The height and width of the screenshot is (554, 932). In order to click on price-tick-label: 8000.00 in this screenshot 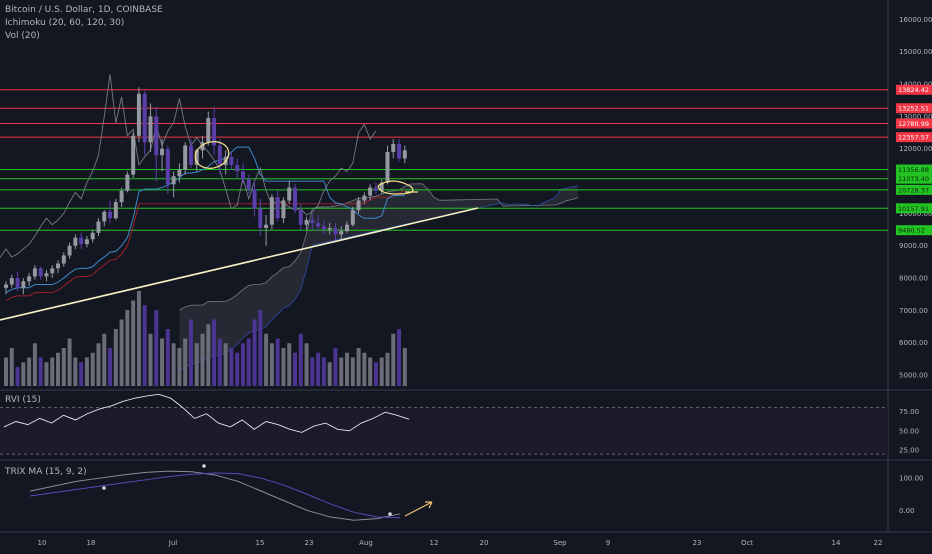, I will do `click(913, 279)`.